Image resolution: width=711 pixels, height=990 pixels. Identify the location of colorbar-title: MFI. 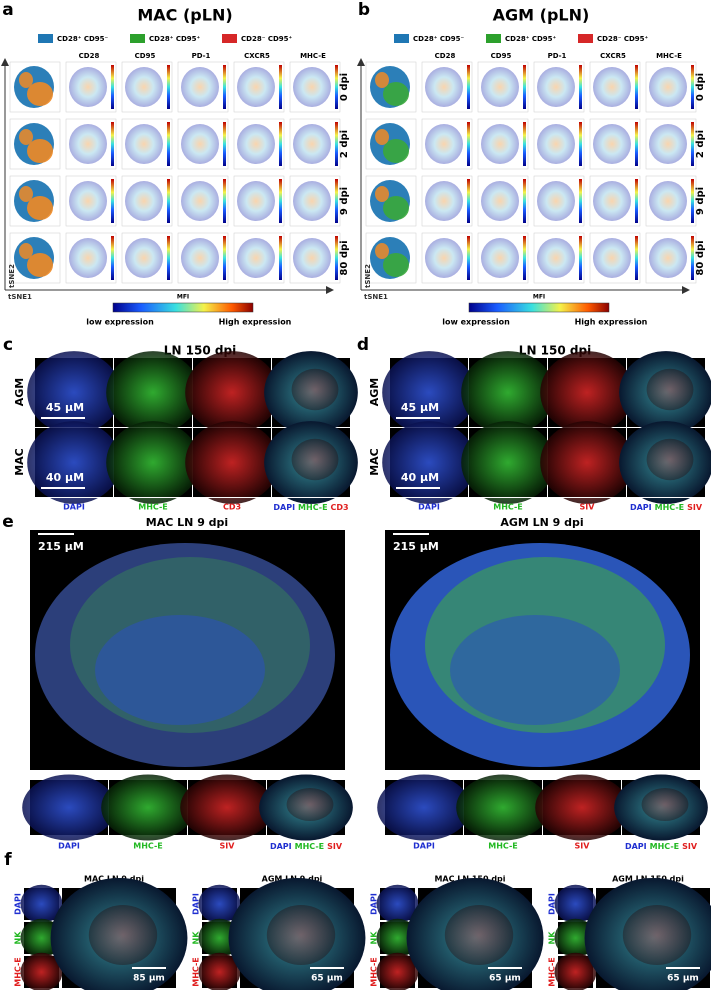
(539, 297).